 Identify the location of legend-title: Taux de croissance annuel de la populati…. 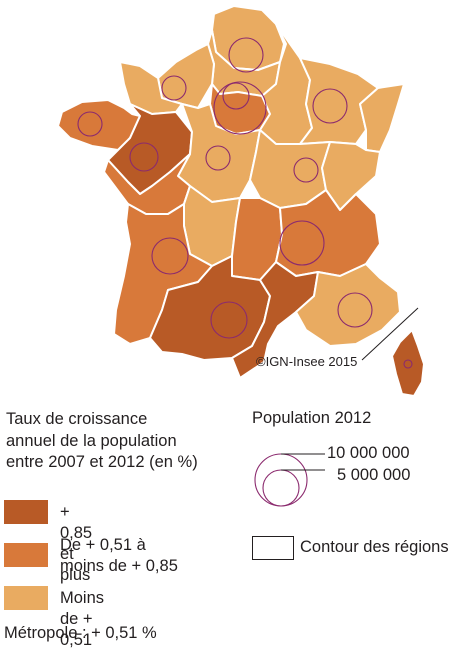
(102, 441).